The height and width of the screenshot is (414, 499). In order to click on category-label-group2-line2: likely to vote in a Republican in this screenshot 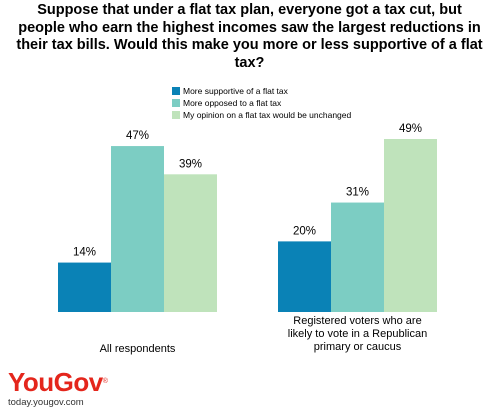, I will do `click(357, 334)`.